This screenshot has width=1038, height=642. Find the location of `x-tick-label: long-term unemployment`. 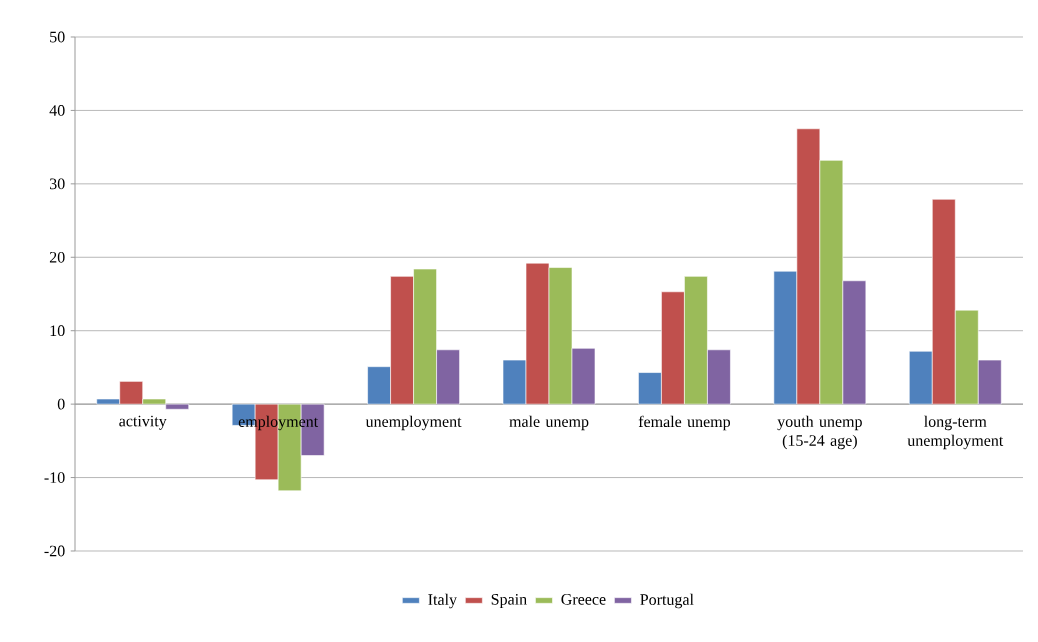

x-tick-label: long-term unemployment is located at coordinates (955, 432).